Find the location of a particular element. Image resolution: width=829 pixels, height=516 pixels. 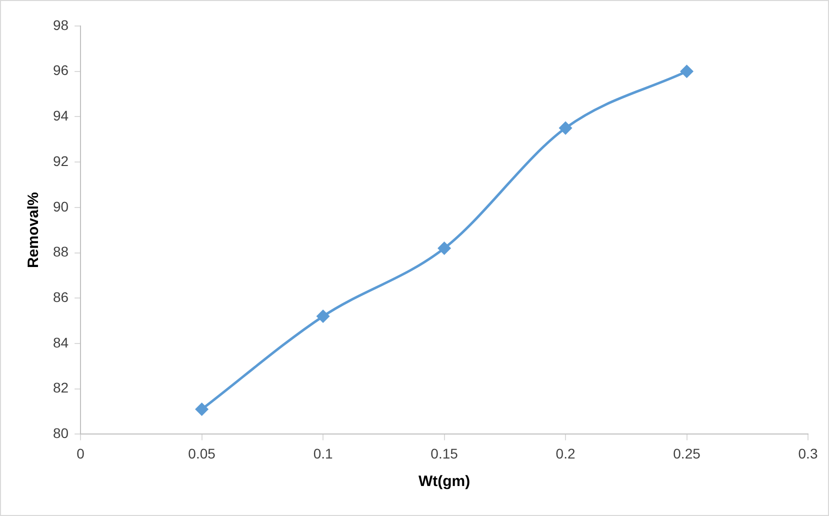

x-tick-label: 0.2 is located at coordinates (566, 453).